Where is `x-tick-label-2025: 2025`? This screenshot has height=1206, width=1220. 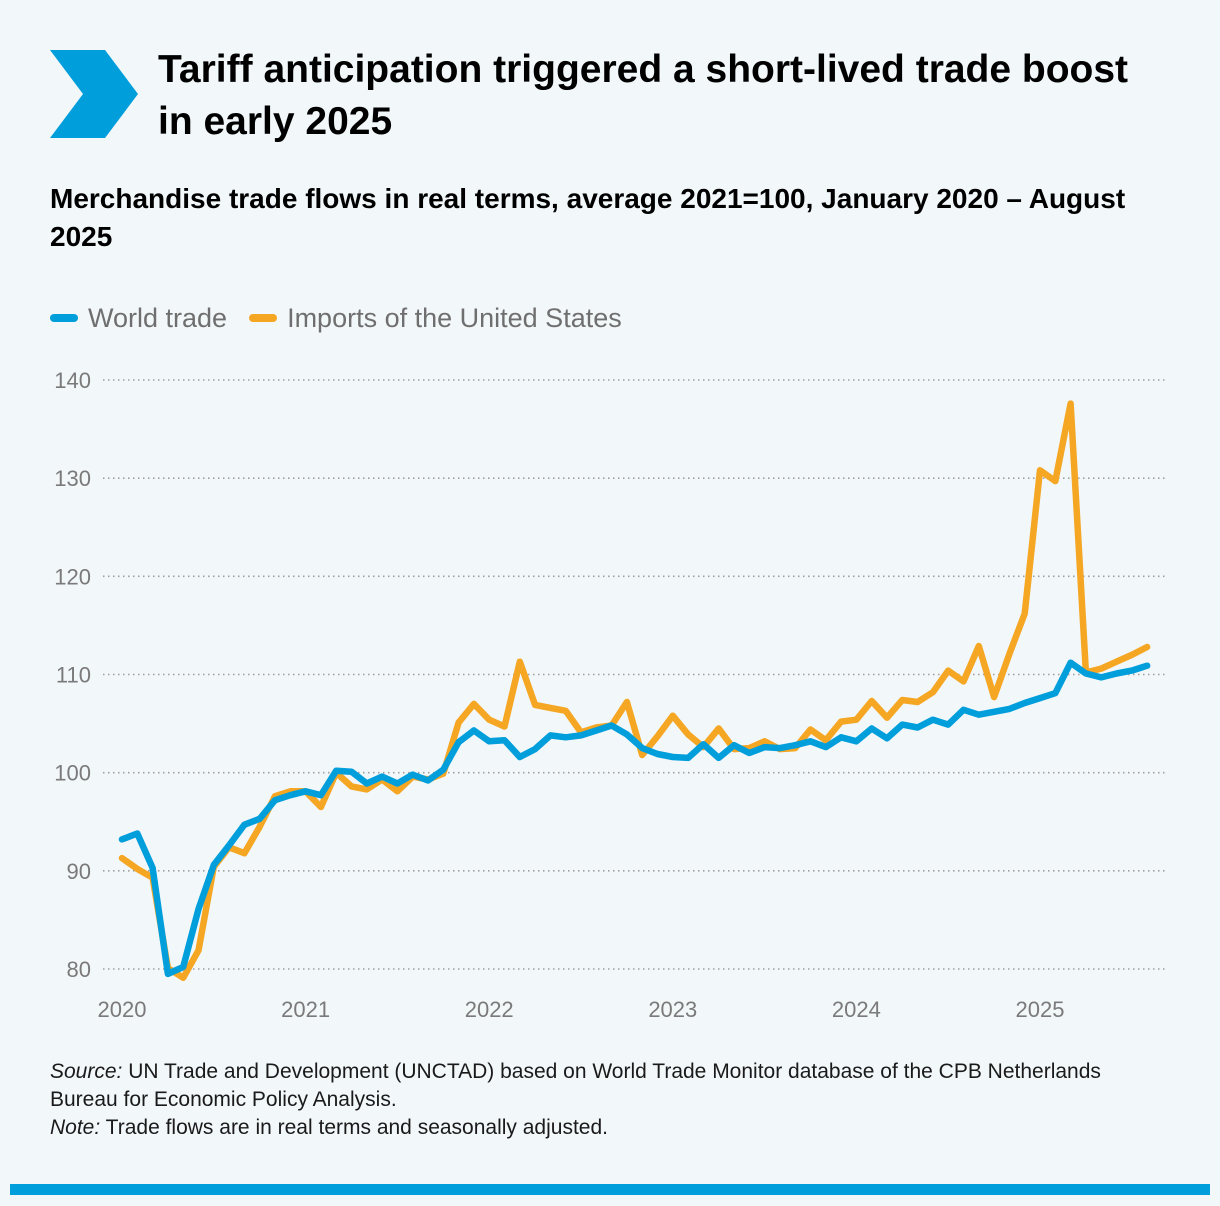
x-tick-label-2025: 2025 is located at coordinates (1040, 1009).